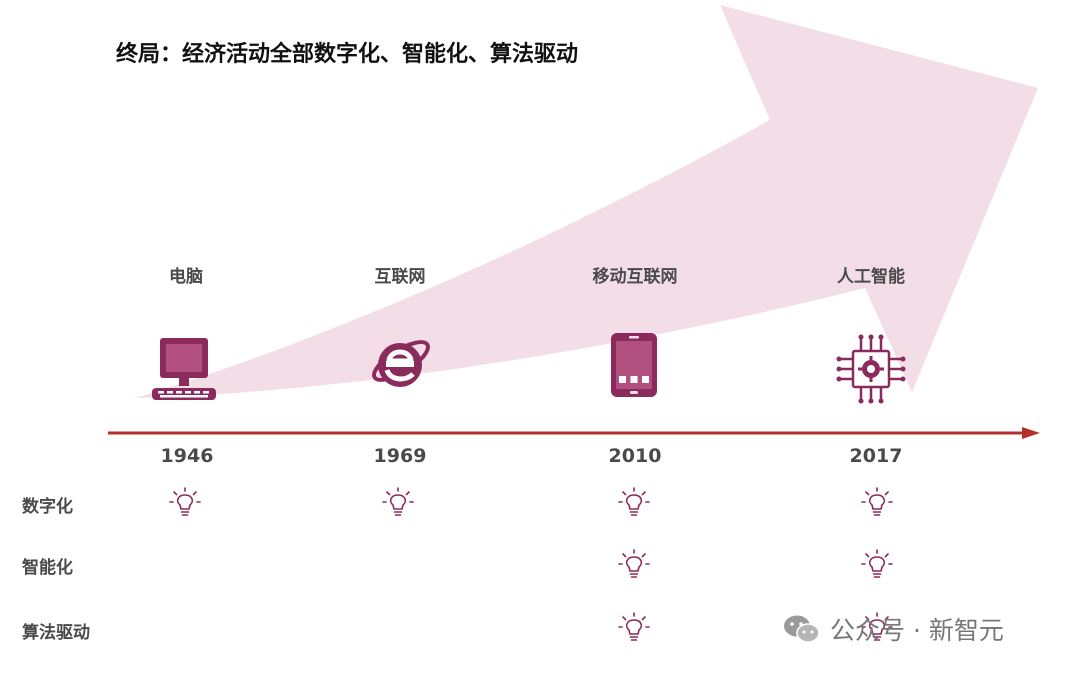 The image size is (1080, 673). What do you see at coordinates (917, 630) in the screenshot?
I see `watermark-text: 公众号 · 新智元` at bounding box center [917, 630].